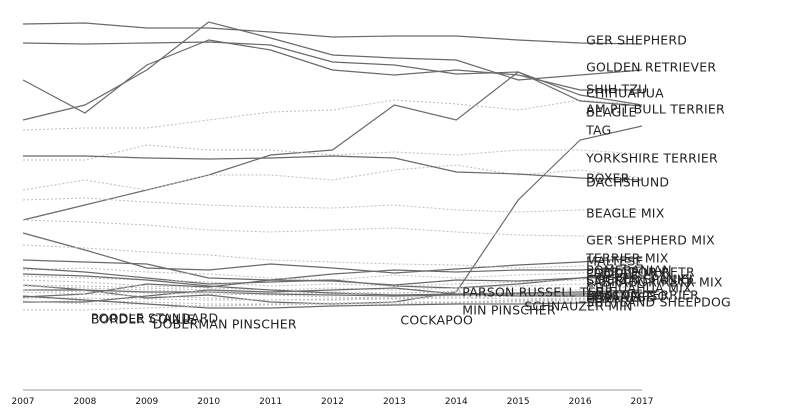 The image size is (800, 415). What do you see at coordinates (650, 240) in the screenshot?
I see `series-label-ger-shepherd-mix: GER SHEPHERD MIX` at bounding box center [650, 240].